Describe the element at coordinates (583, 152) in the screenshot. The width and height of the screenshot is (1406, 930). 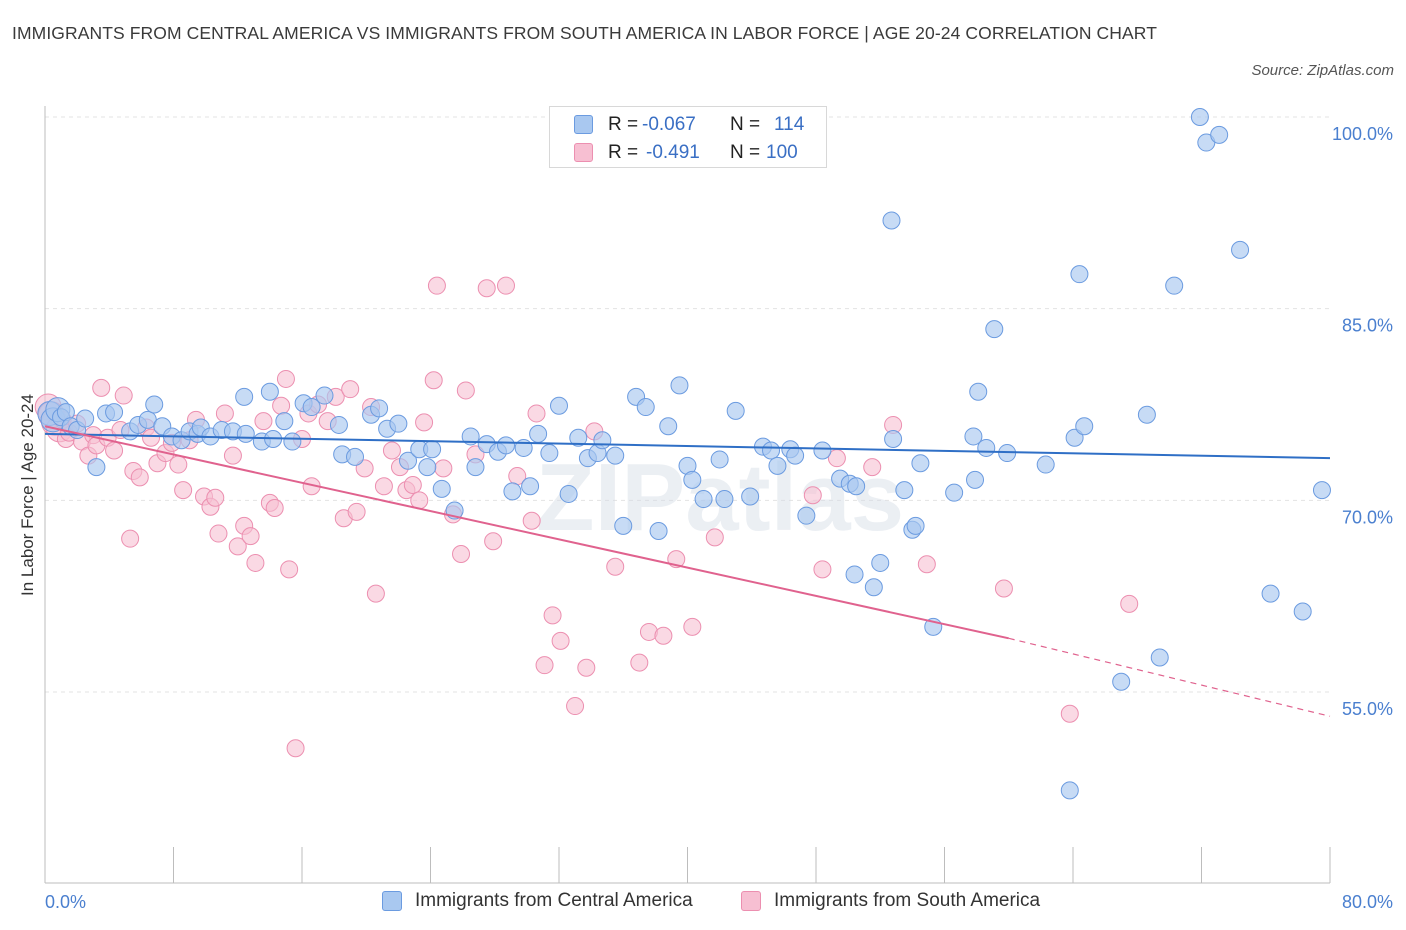
I see `pink-swatch` at that location.